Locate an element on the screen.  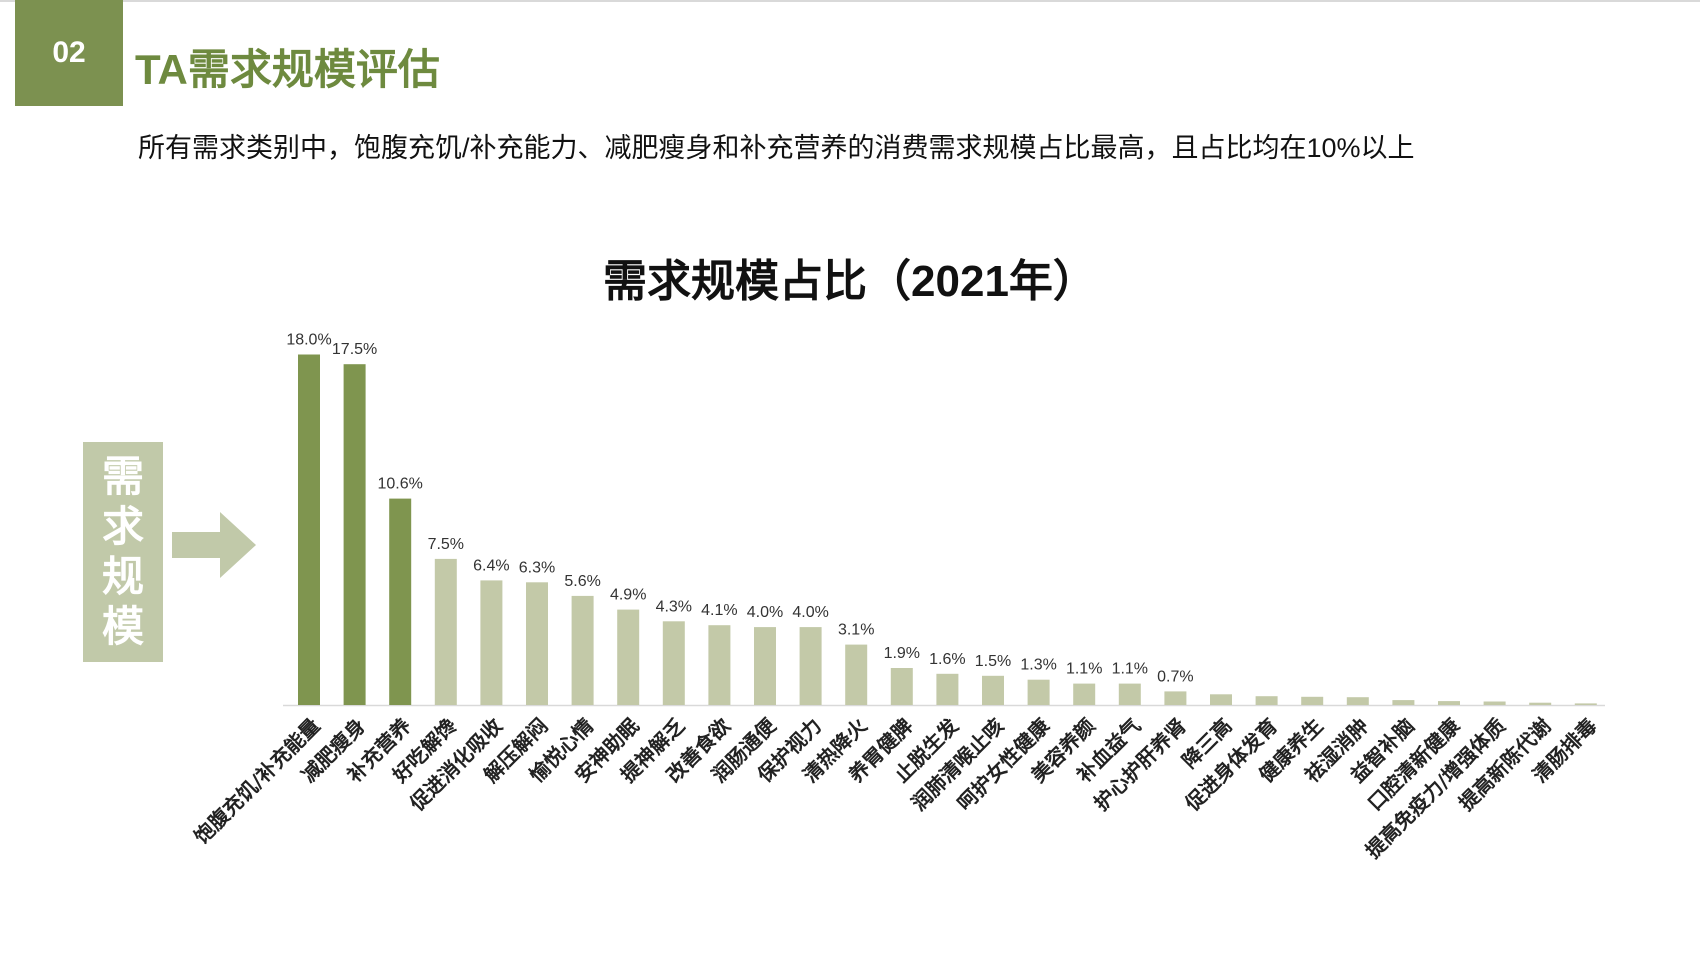
section-number: 02 is located at coordinates (69, 52).